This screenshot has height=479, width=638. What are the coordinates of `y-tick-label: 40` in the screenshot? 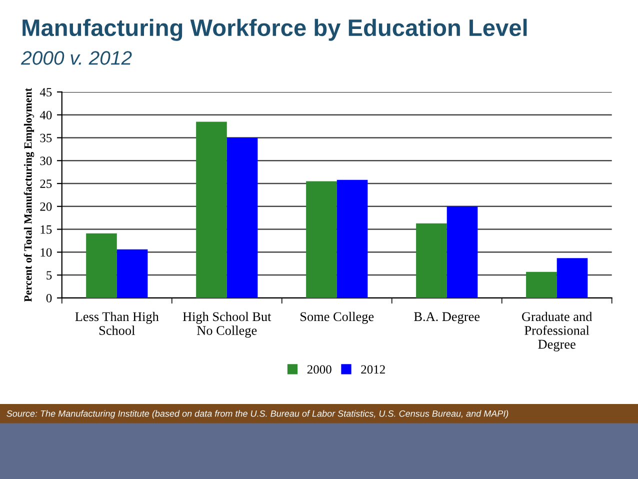 It's located at (46, 115).